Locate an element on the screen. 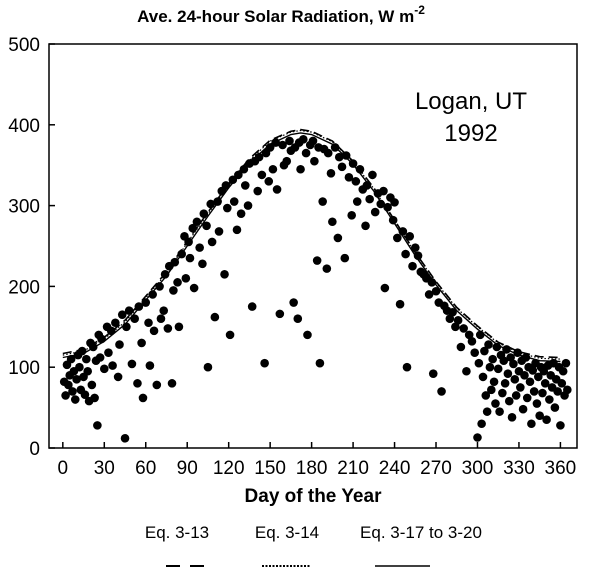 Image resolution: width=599 pixels, height=572 pixels. legend-label: Eq. 3-17 to 3-20 is located at coordinates (421, 532).